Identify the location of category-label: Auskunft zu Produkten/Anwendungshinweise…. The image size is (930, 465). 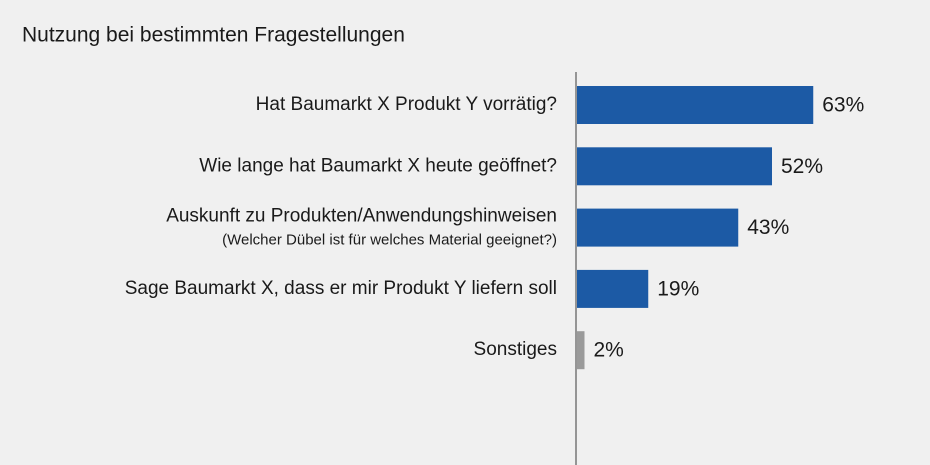
(361, 216).